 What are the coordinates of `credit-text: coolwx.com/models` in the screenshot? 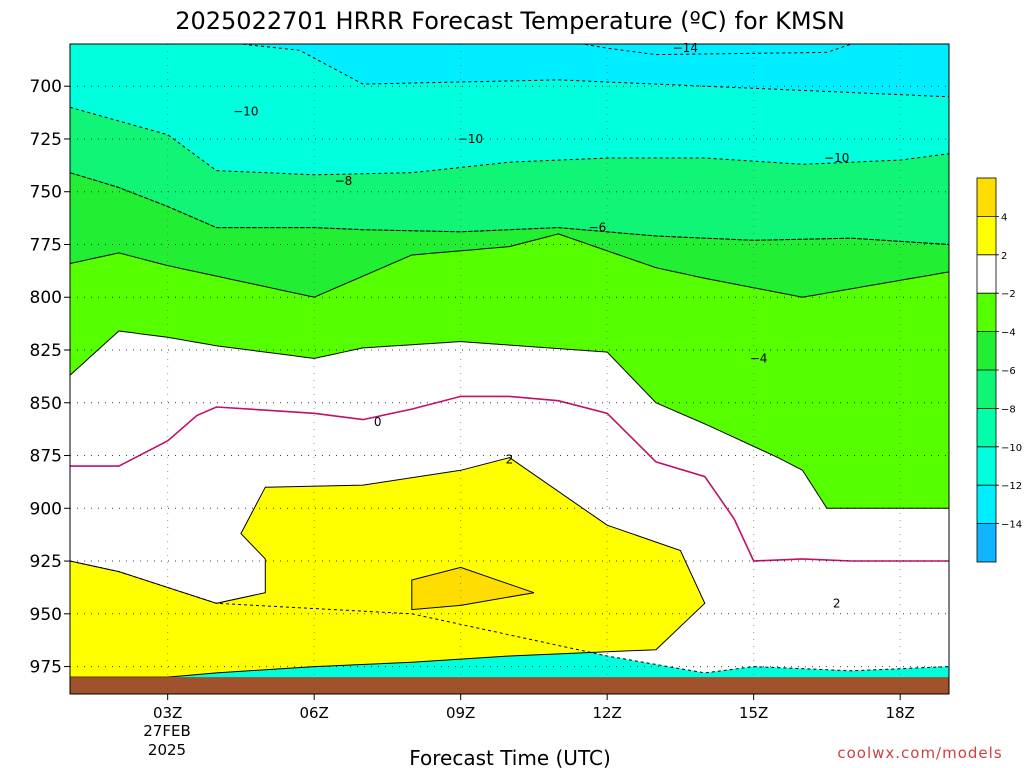 It's located at (919, 753).